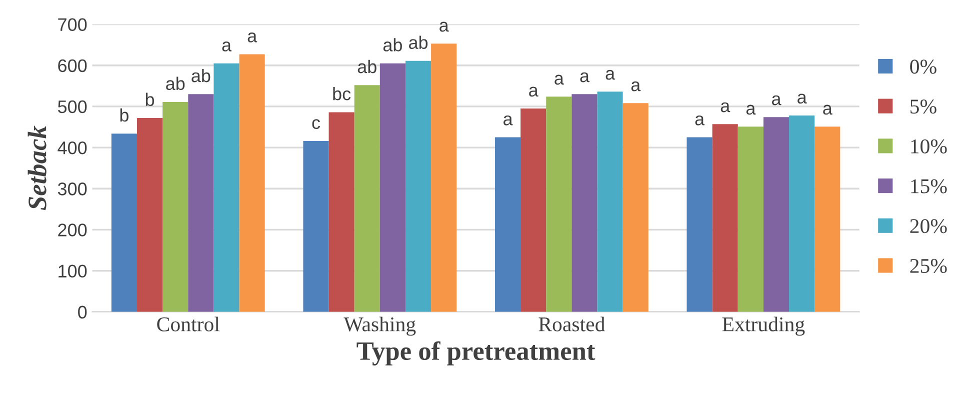 The height and width of the screenshot is (405, 971). I want to click on y-tick-label: 500, so click(72, 107).